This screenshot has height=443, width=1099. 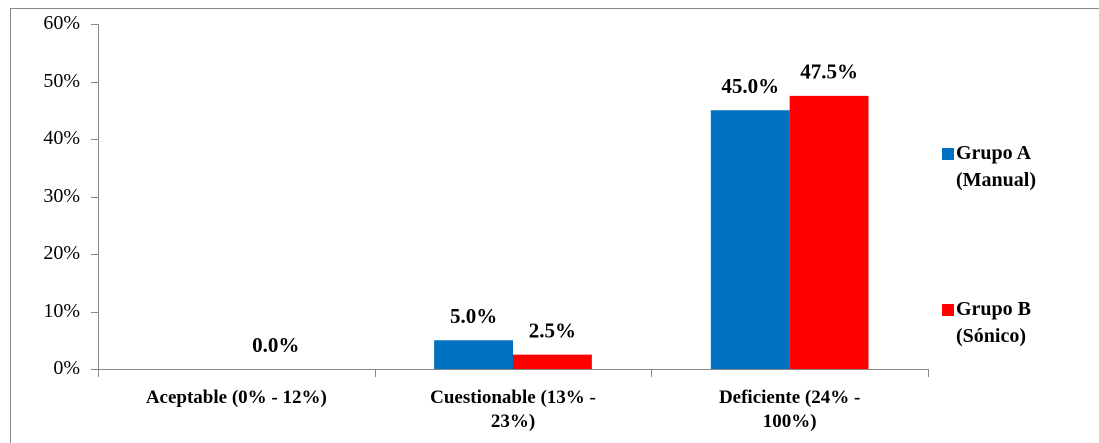 I want to click on y-tick-label: 30%, so click(x=61, y=196).